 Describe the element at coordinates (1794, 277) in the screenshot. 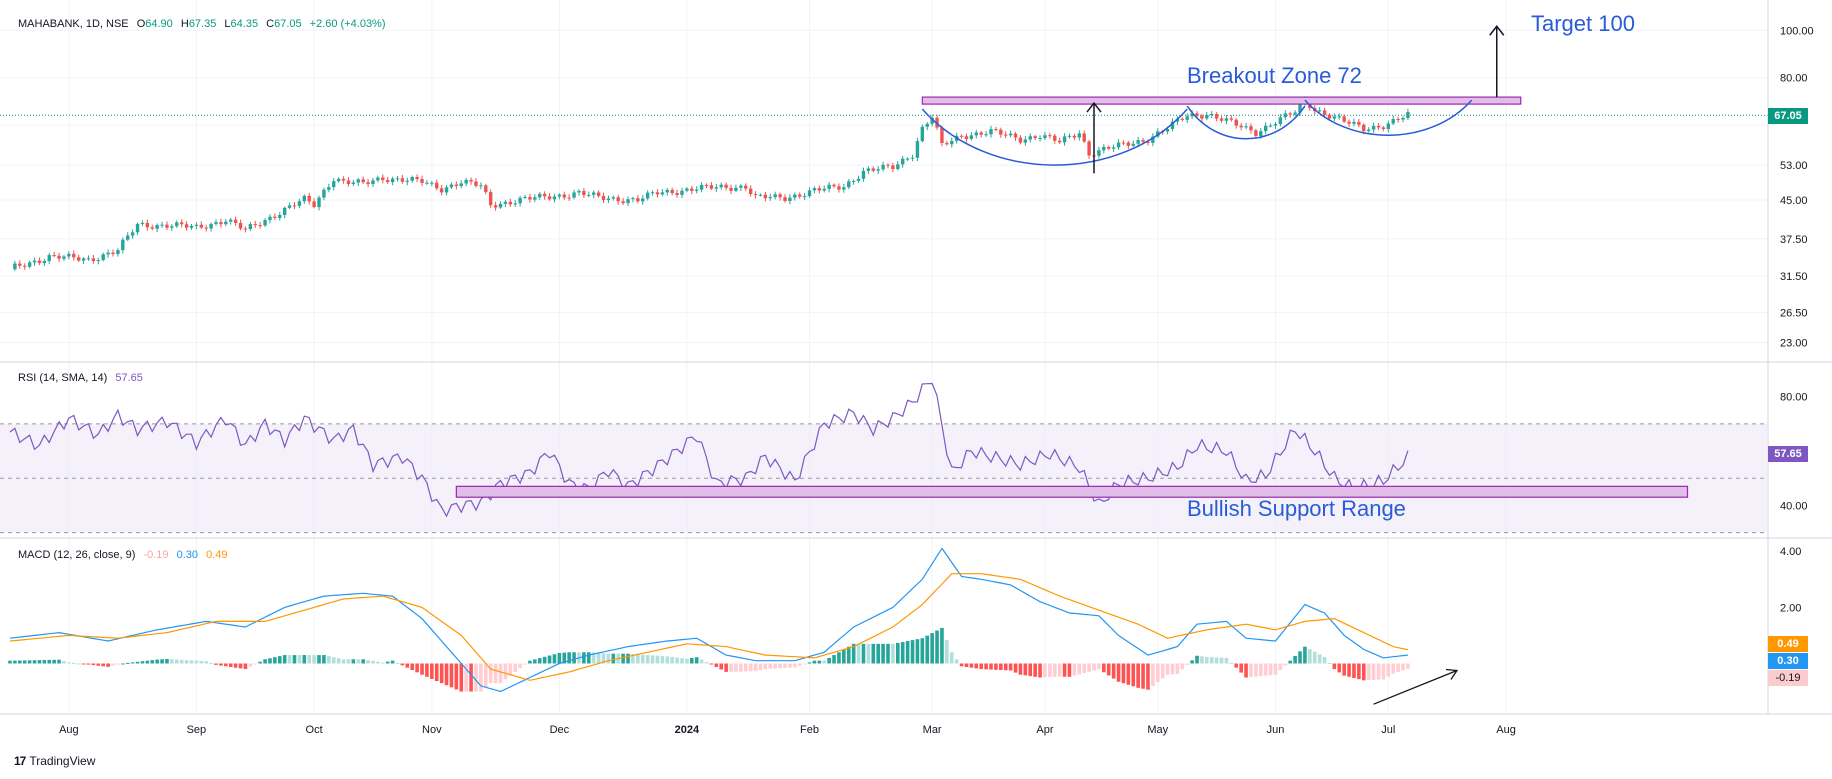

I see `price-tick-label: 31.50` at that location.